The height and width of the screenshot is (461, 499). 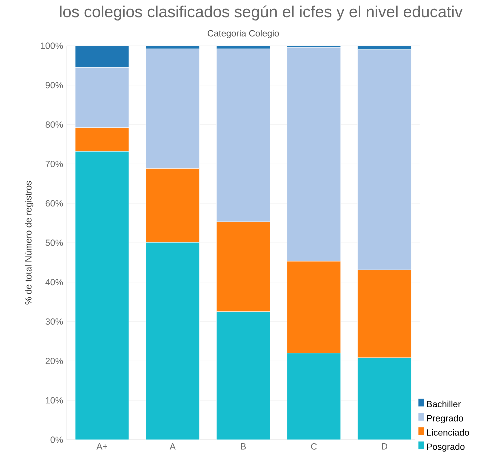 I want to click on x-axis-title: Categoria Colegio, so click(x=244, y=34).